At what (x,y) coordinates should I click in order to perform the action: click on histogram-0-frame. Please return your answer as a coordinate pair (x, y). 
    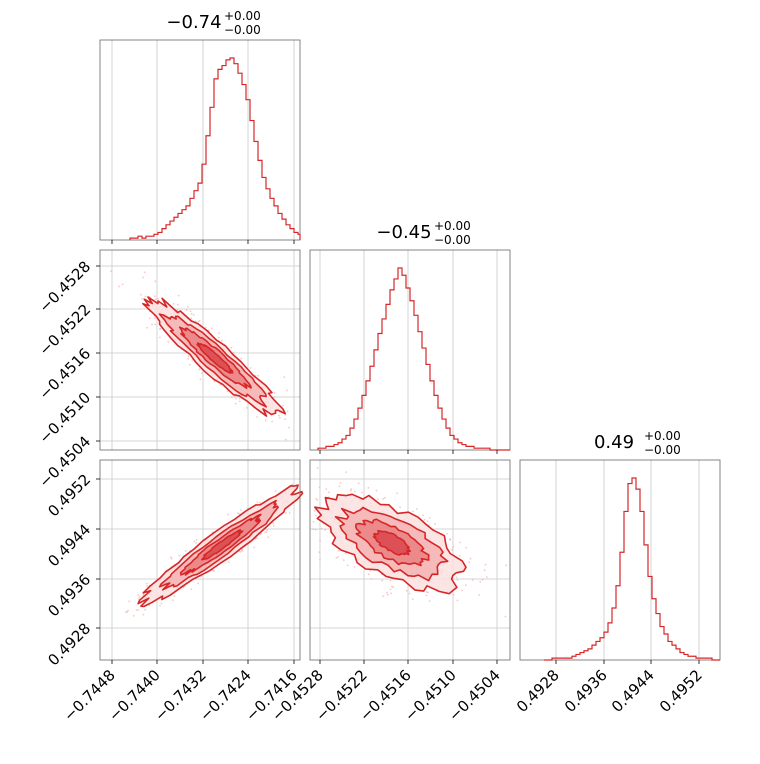
    Looking at the image, I should click on (200, 140).